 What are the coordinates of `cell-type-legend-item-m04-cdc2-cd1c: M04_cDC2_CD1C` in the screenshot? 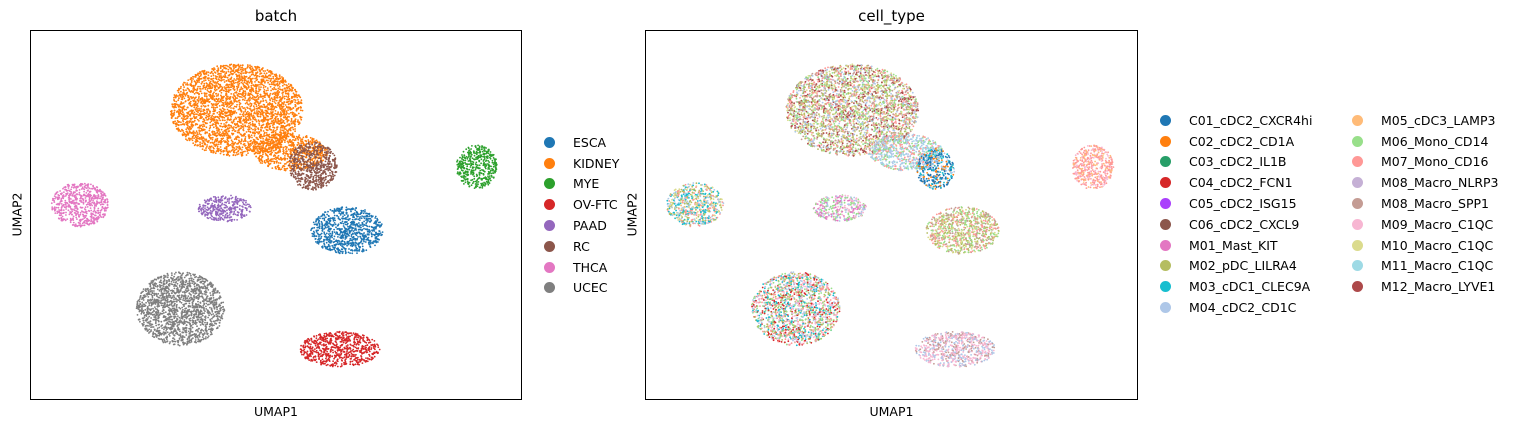 It's located at (1236, 307).